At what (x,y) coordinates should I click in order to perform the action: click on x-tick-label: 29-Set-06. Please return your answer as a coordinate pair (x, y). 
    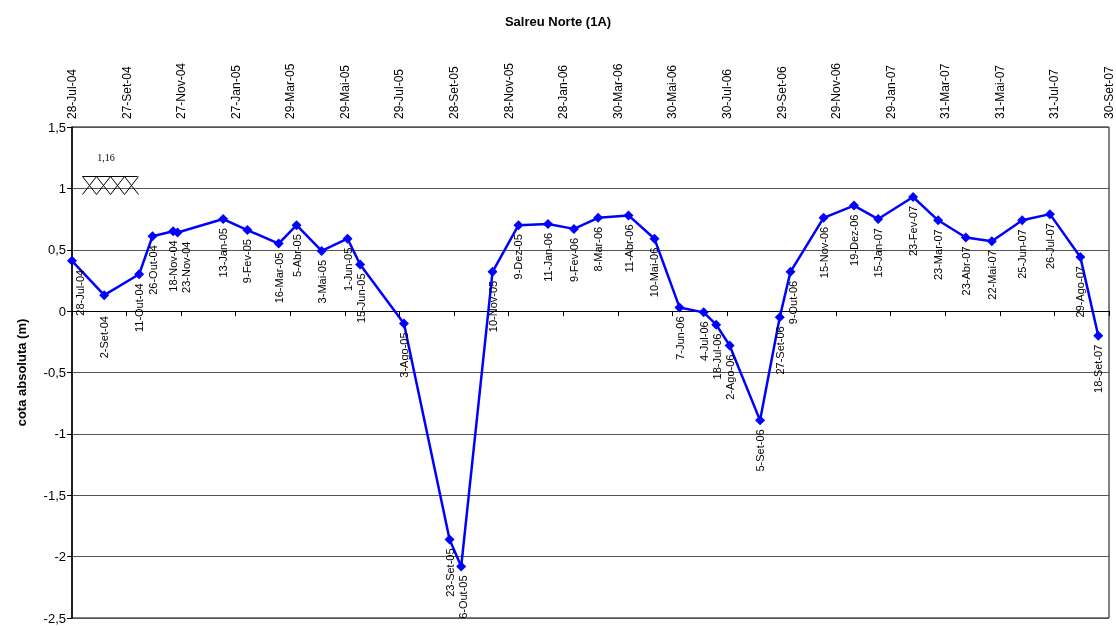
    Looking at the image, I should click on (781, 92).